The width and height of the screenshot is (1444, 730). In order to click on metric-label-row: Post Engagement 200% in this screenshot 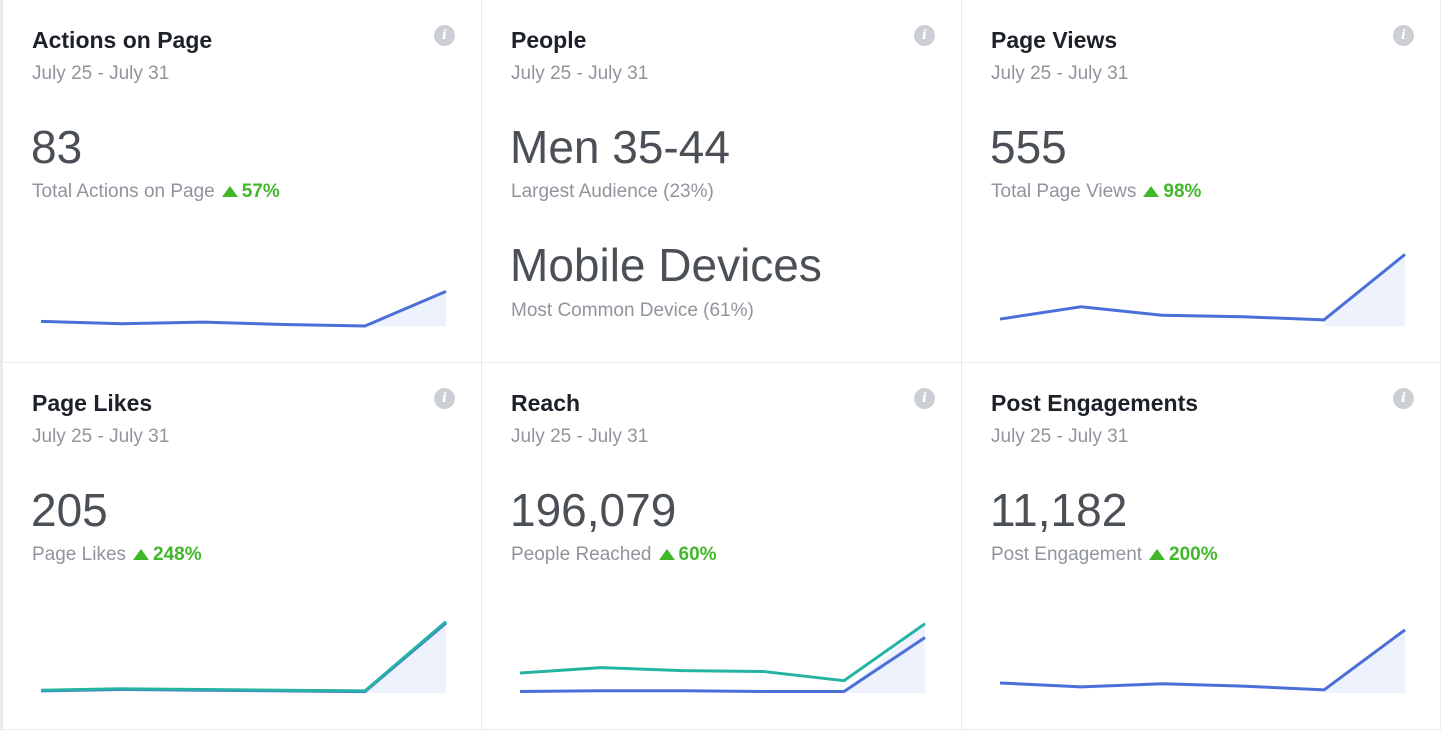, I will do `click(1104, 555)`.